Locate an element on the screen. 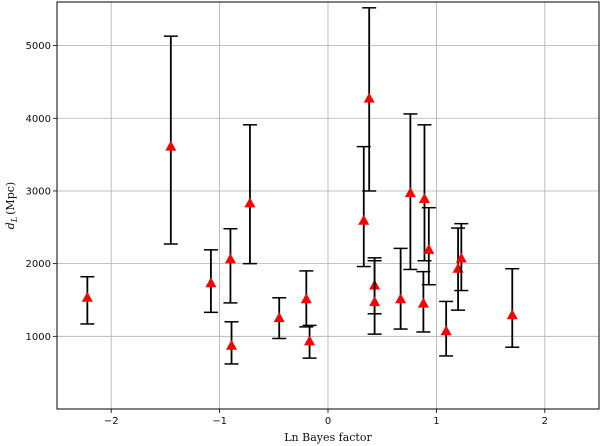  y-tick-label: 3000 is located at coordinates (38, 191).